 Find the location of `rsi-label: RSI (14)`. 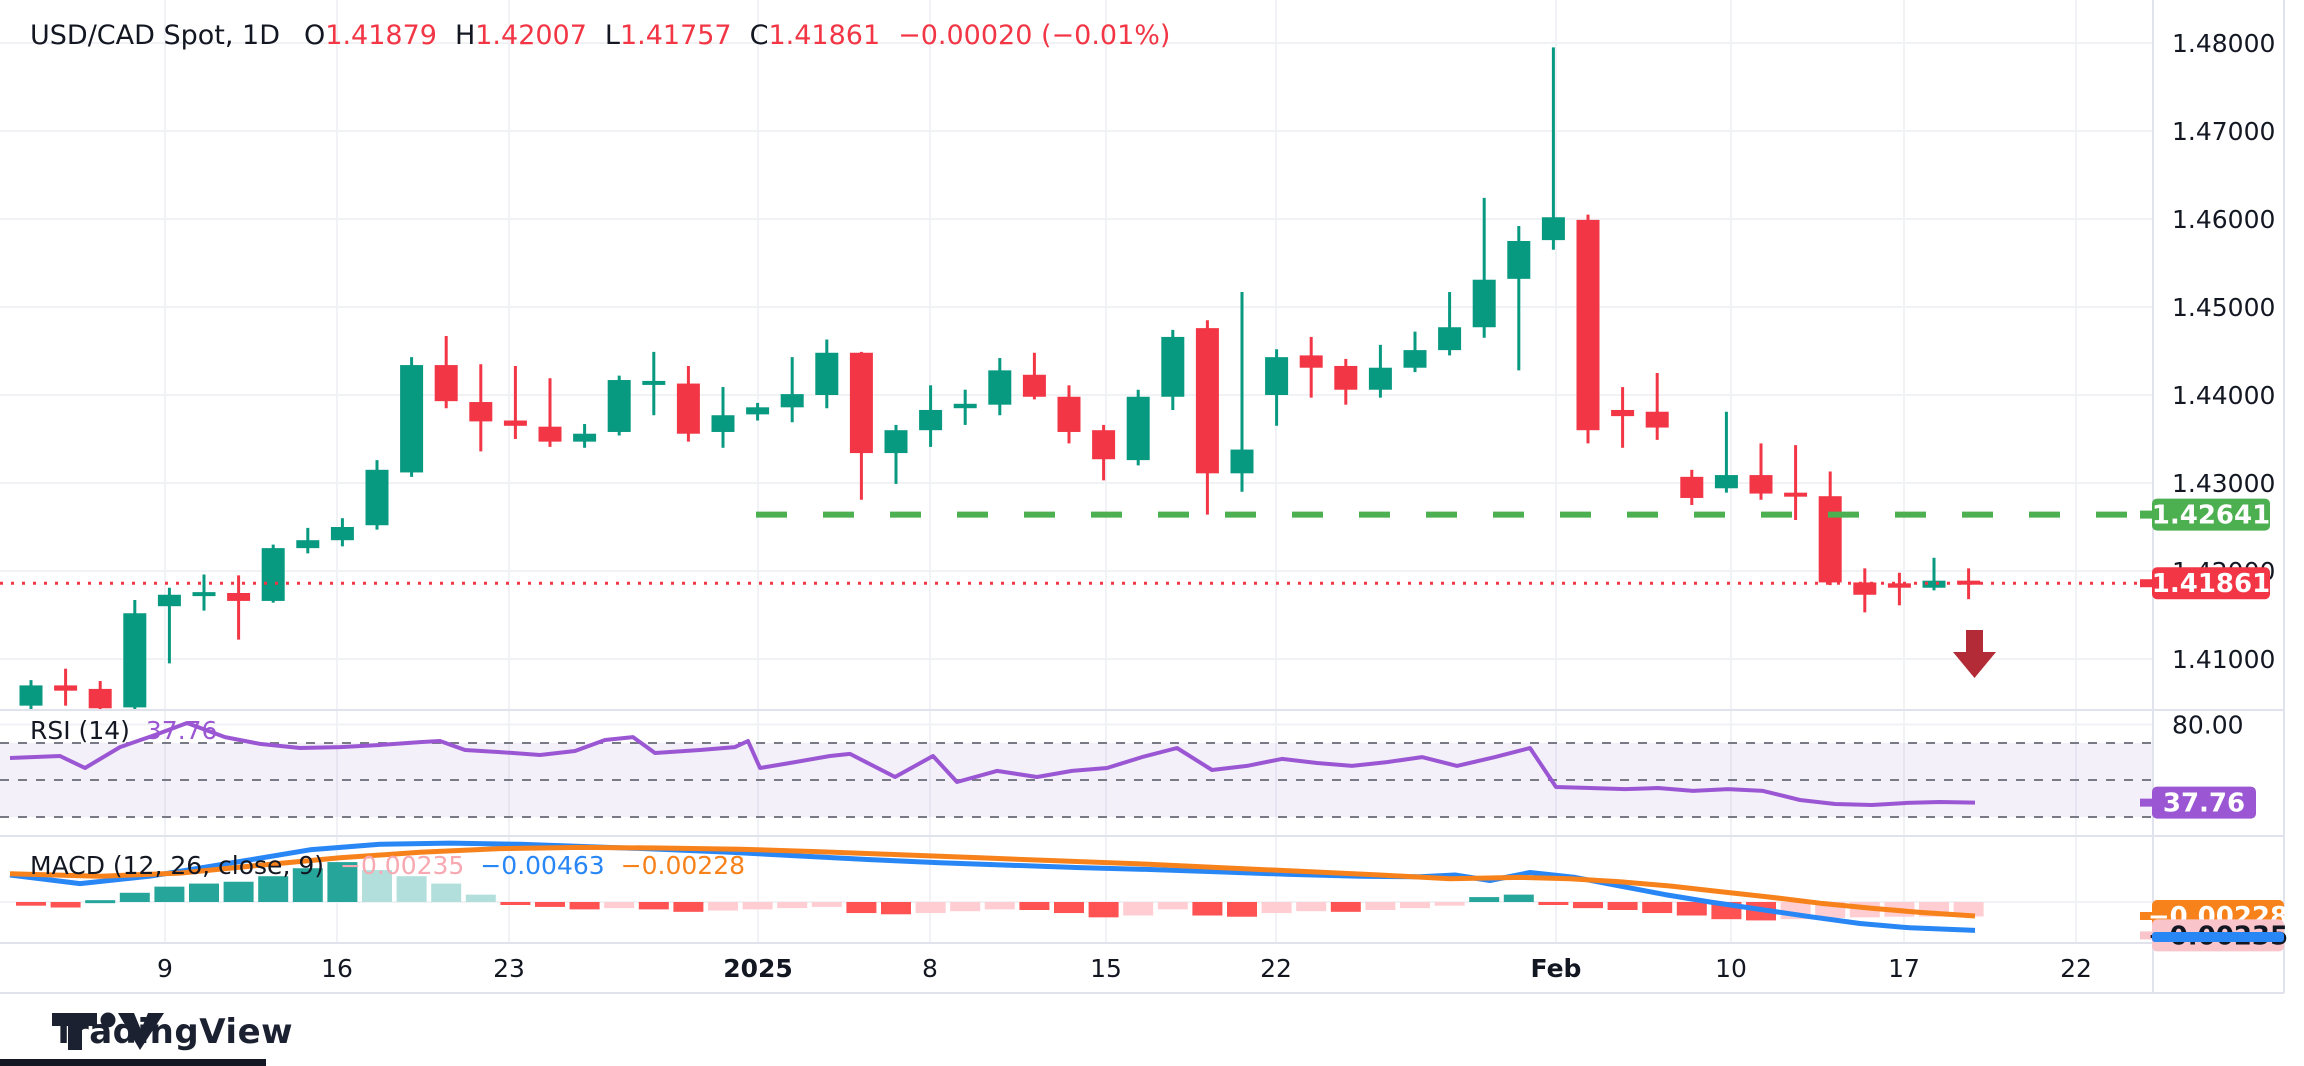

rsi-label: RSI (14) is located at coordinates (80, 730).